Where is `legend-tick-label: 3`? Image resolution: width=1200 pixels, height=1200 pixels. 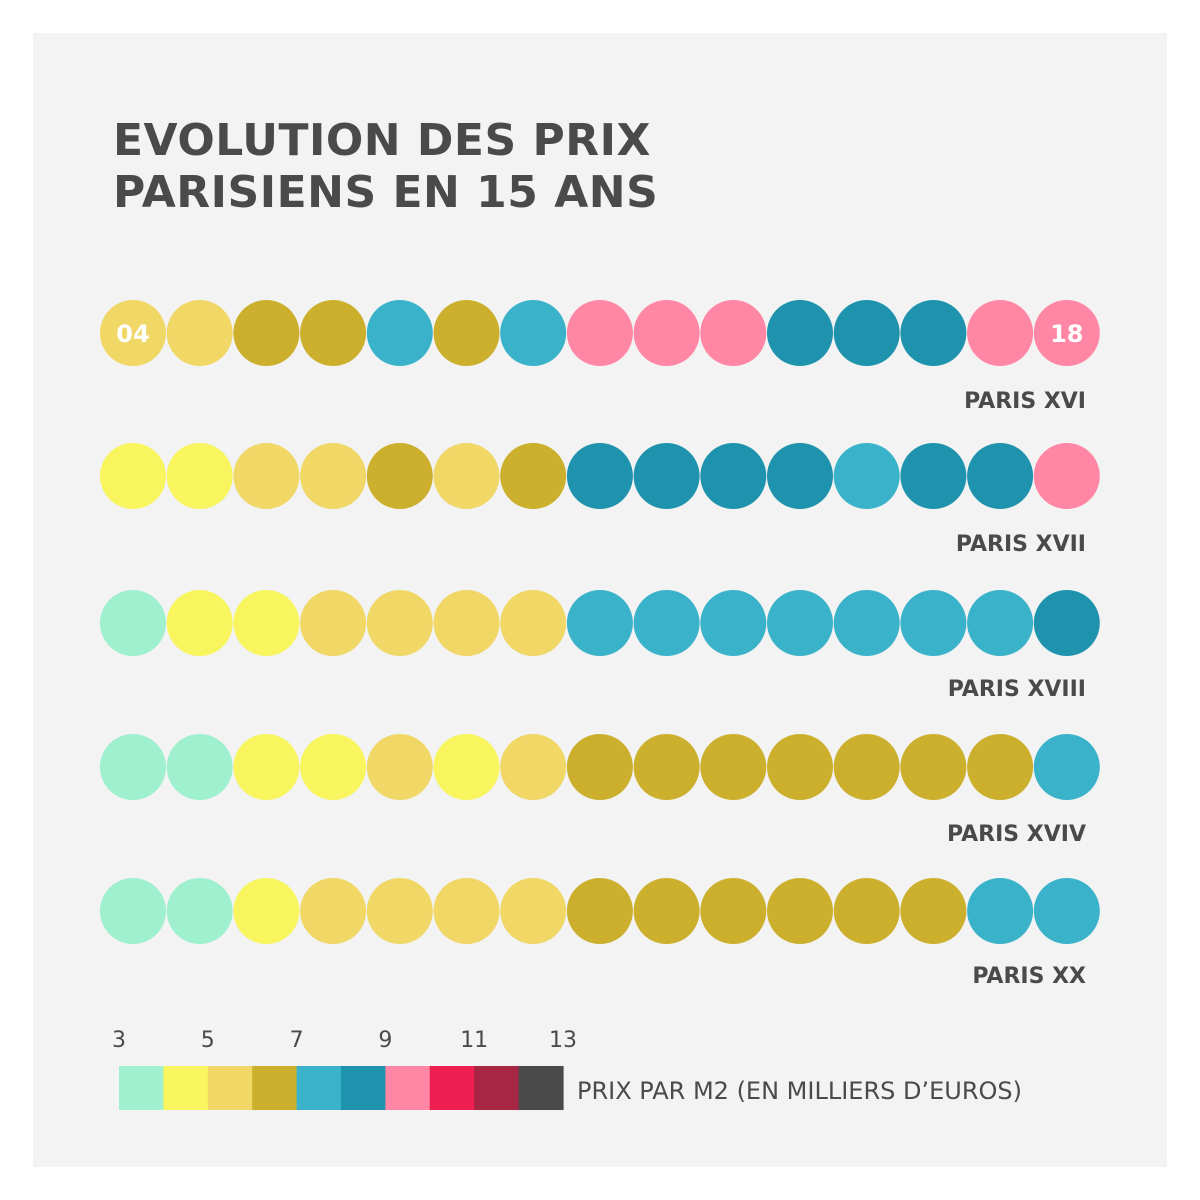 legend-tick-label: 3 is located at coordinates (119, 1040).